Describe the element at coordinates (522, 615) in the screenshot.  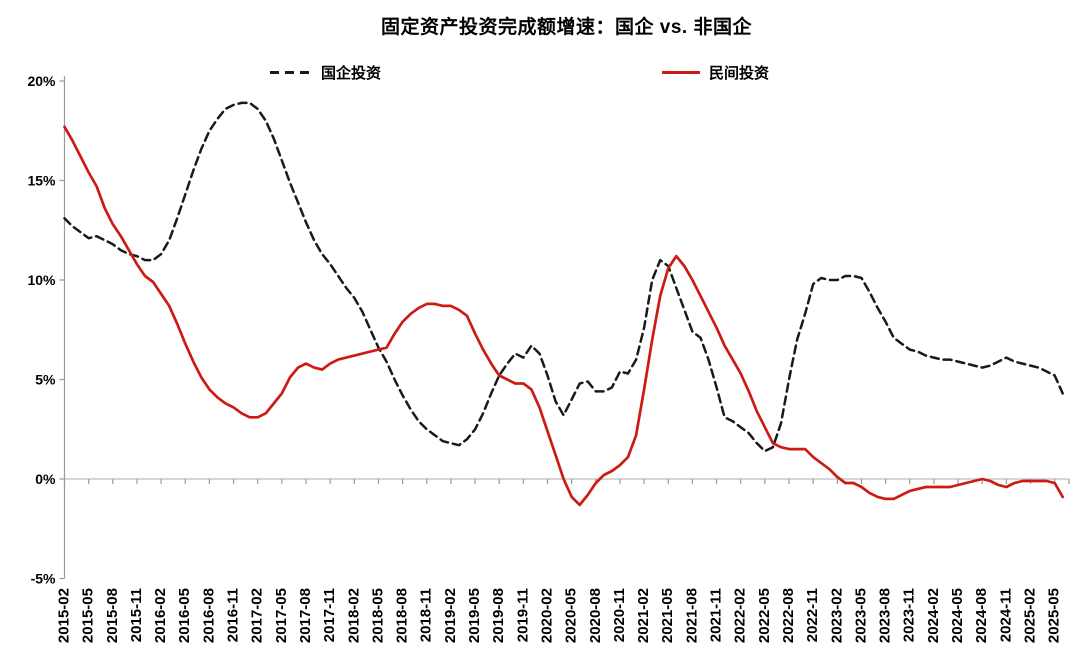
I see `x-axis-label: 2019-11` at that location.